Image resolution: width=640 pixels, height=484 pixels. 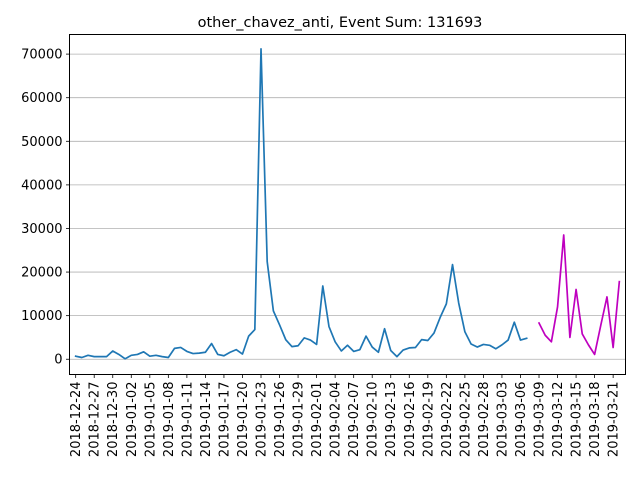 What do you see at coordinates (187, 420) in the screenshot?
I see `x-tick-label: 2019-01-11` at bounding box center [187, 420].